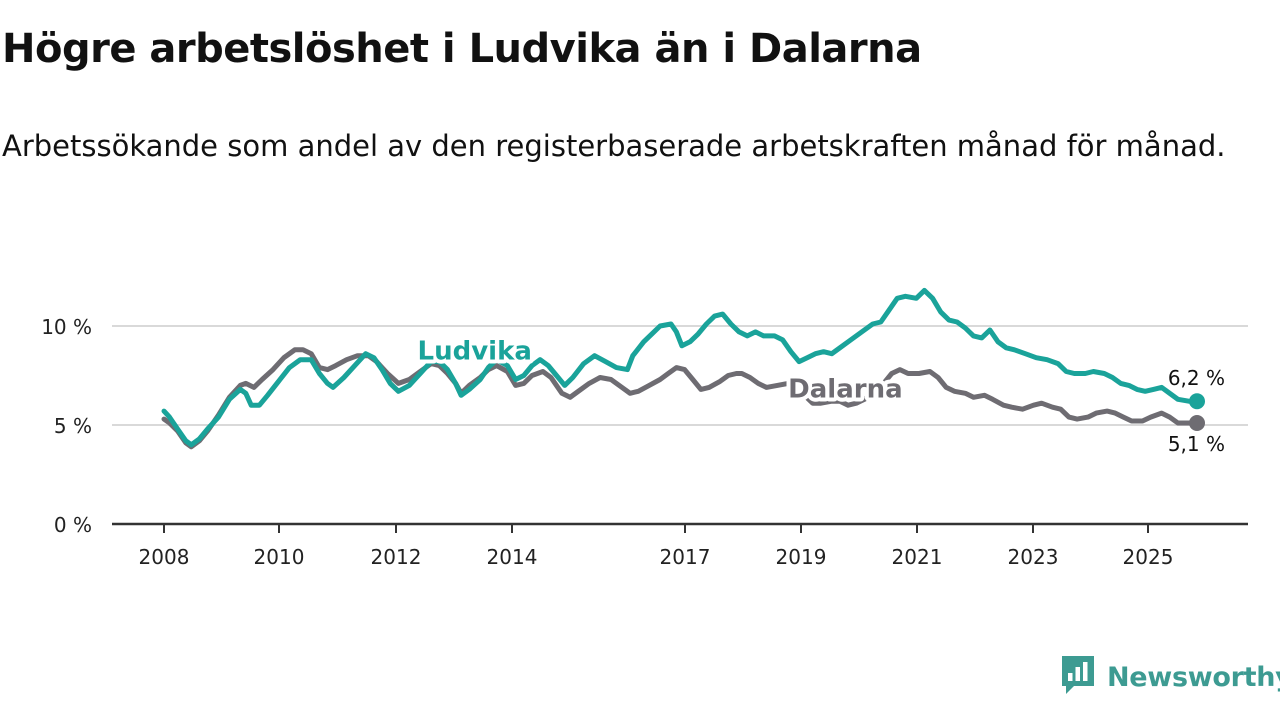 This screenshot has height=720, width=1280. What do you see at coordinates (512, 557) in the screenshot?
I see `x-tick-label: 2014` at bounding box center [512, 557].